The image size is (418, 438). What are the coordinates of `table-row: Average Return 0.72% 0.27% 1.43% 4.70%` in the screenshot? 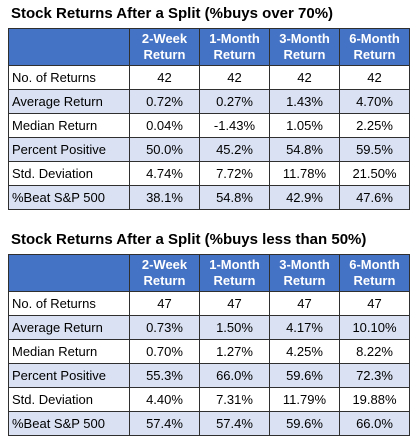 It's located at (209, 101).